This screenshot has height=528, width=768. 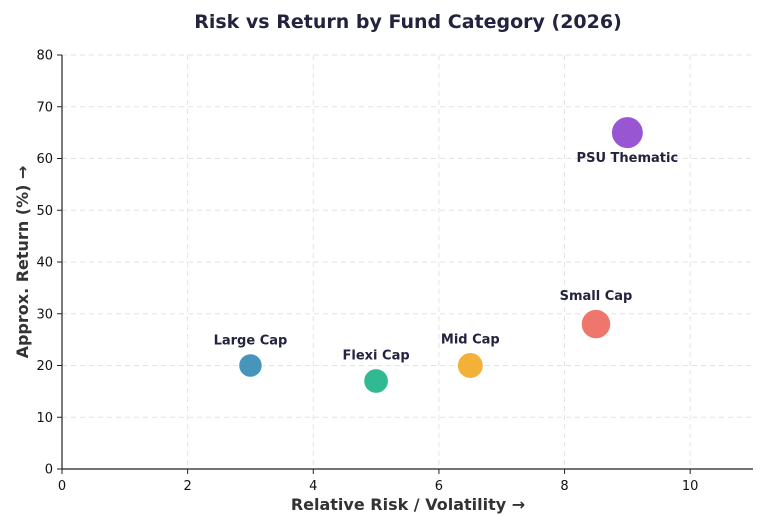 I want to click on y-tick-label: 70, so click(x=44, y=107).